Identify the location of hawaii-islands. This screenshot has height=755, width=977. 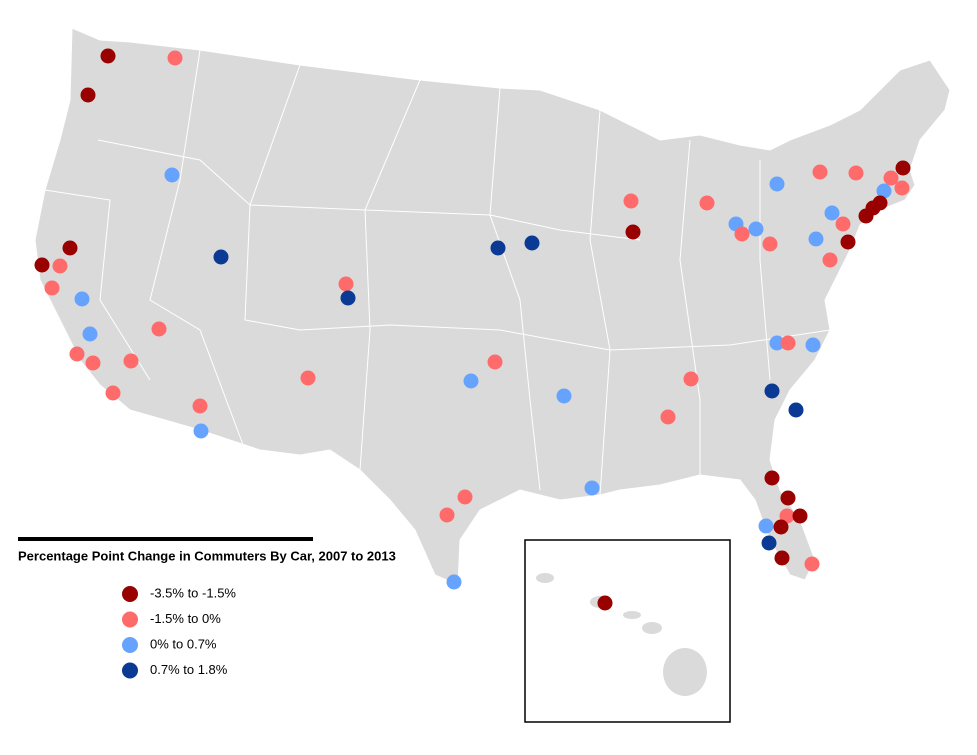
(621, 634).